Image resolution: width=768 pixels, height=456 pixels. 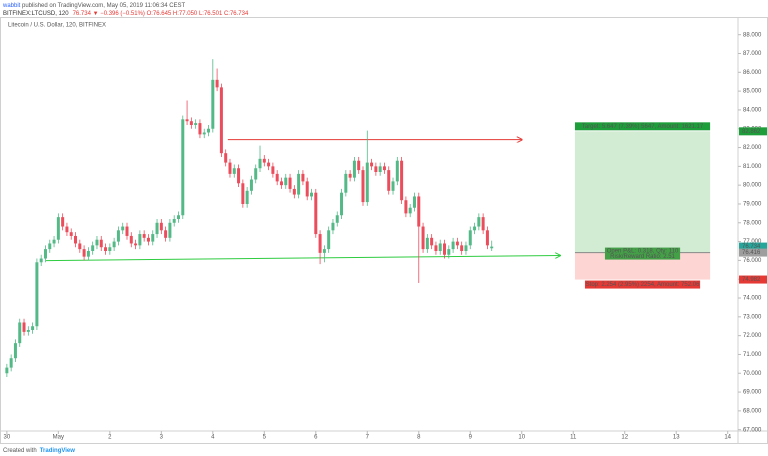 I want to click on y-tick-label: 86.000, so click(x=752, y=73).